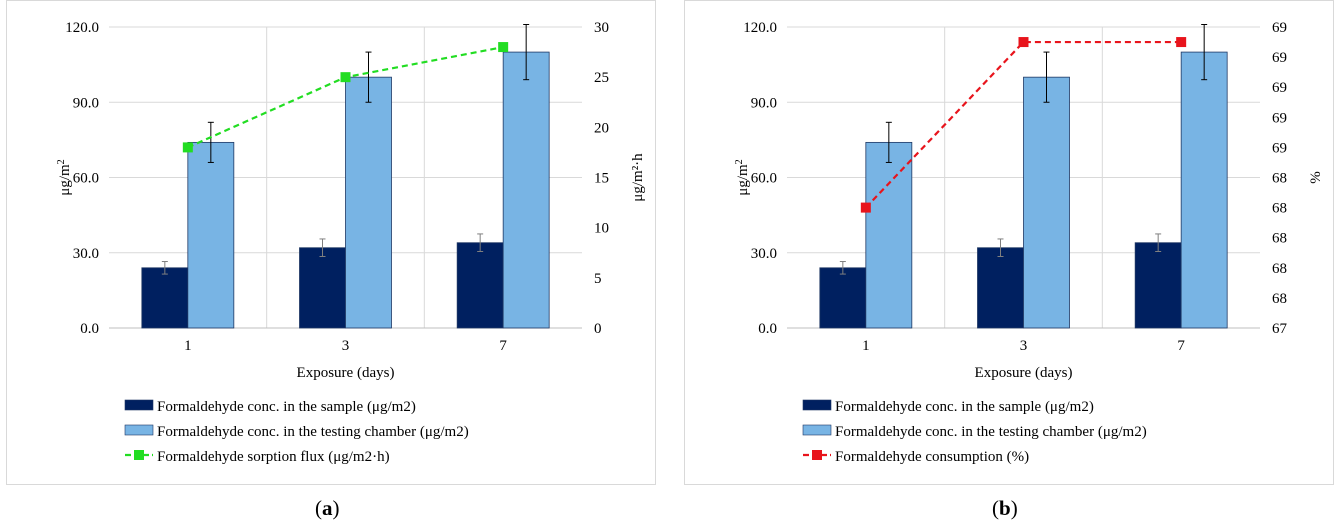  I want to click on line-series, so click(1023, 124).